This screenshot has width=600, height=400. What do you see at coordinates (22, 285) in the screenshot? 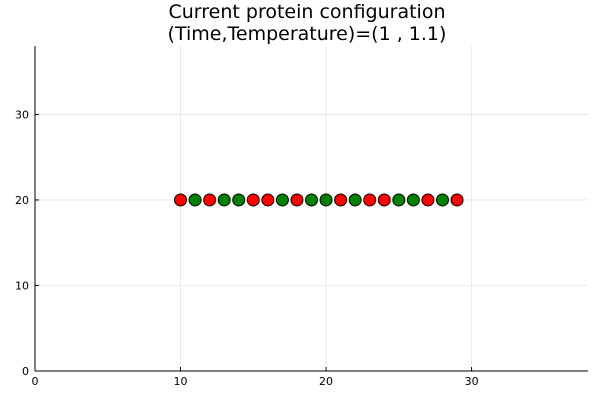
I see `y-tick-label: 10` at bounding box center [22, 285].